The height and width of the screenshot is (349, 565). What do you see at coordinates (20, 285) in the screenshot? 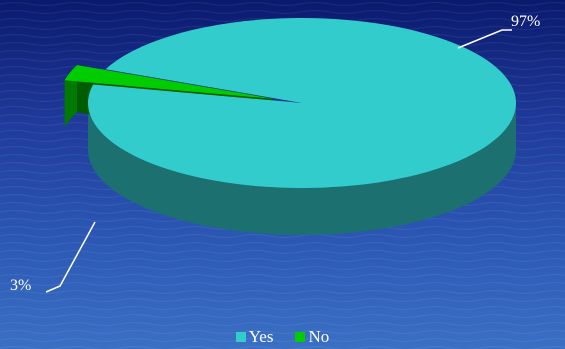
I see `data-label-no: 3%` at bounding box center [20, 285].